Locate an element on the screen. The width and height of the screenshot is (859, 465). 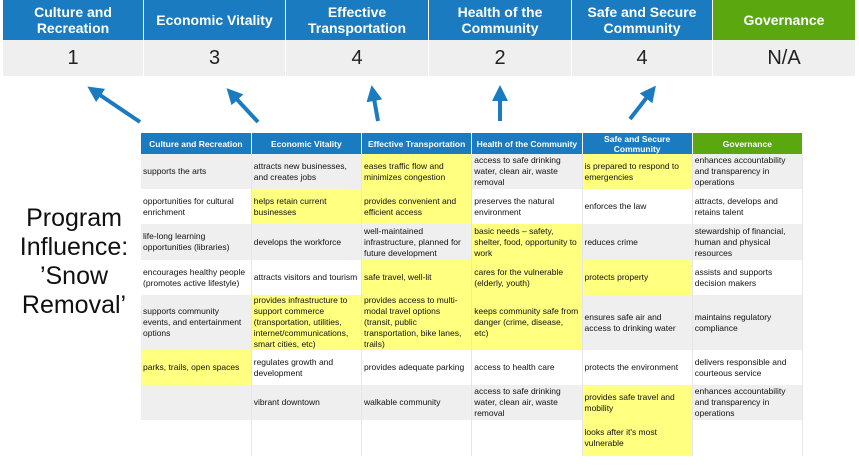
table-header: Health of the Community is located at coordinates (527, 143).